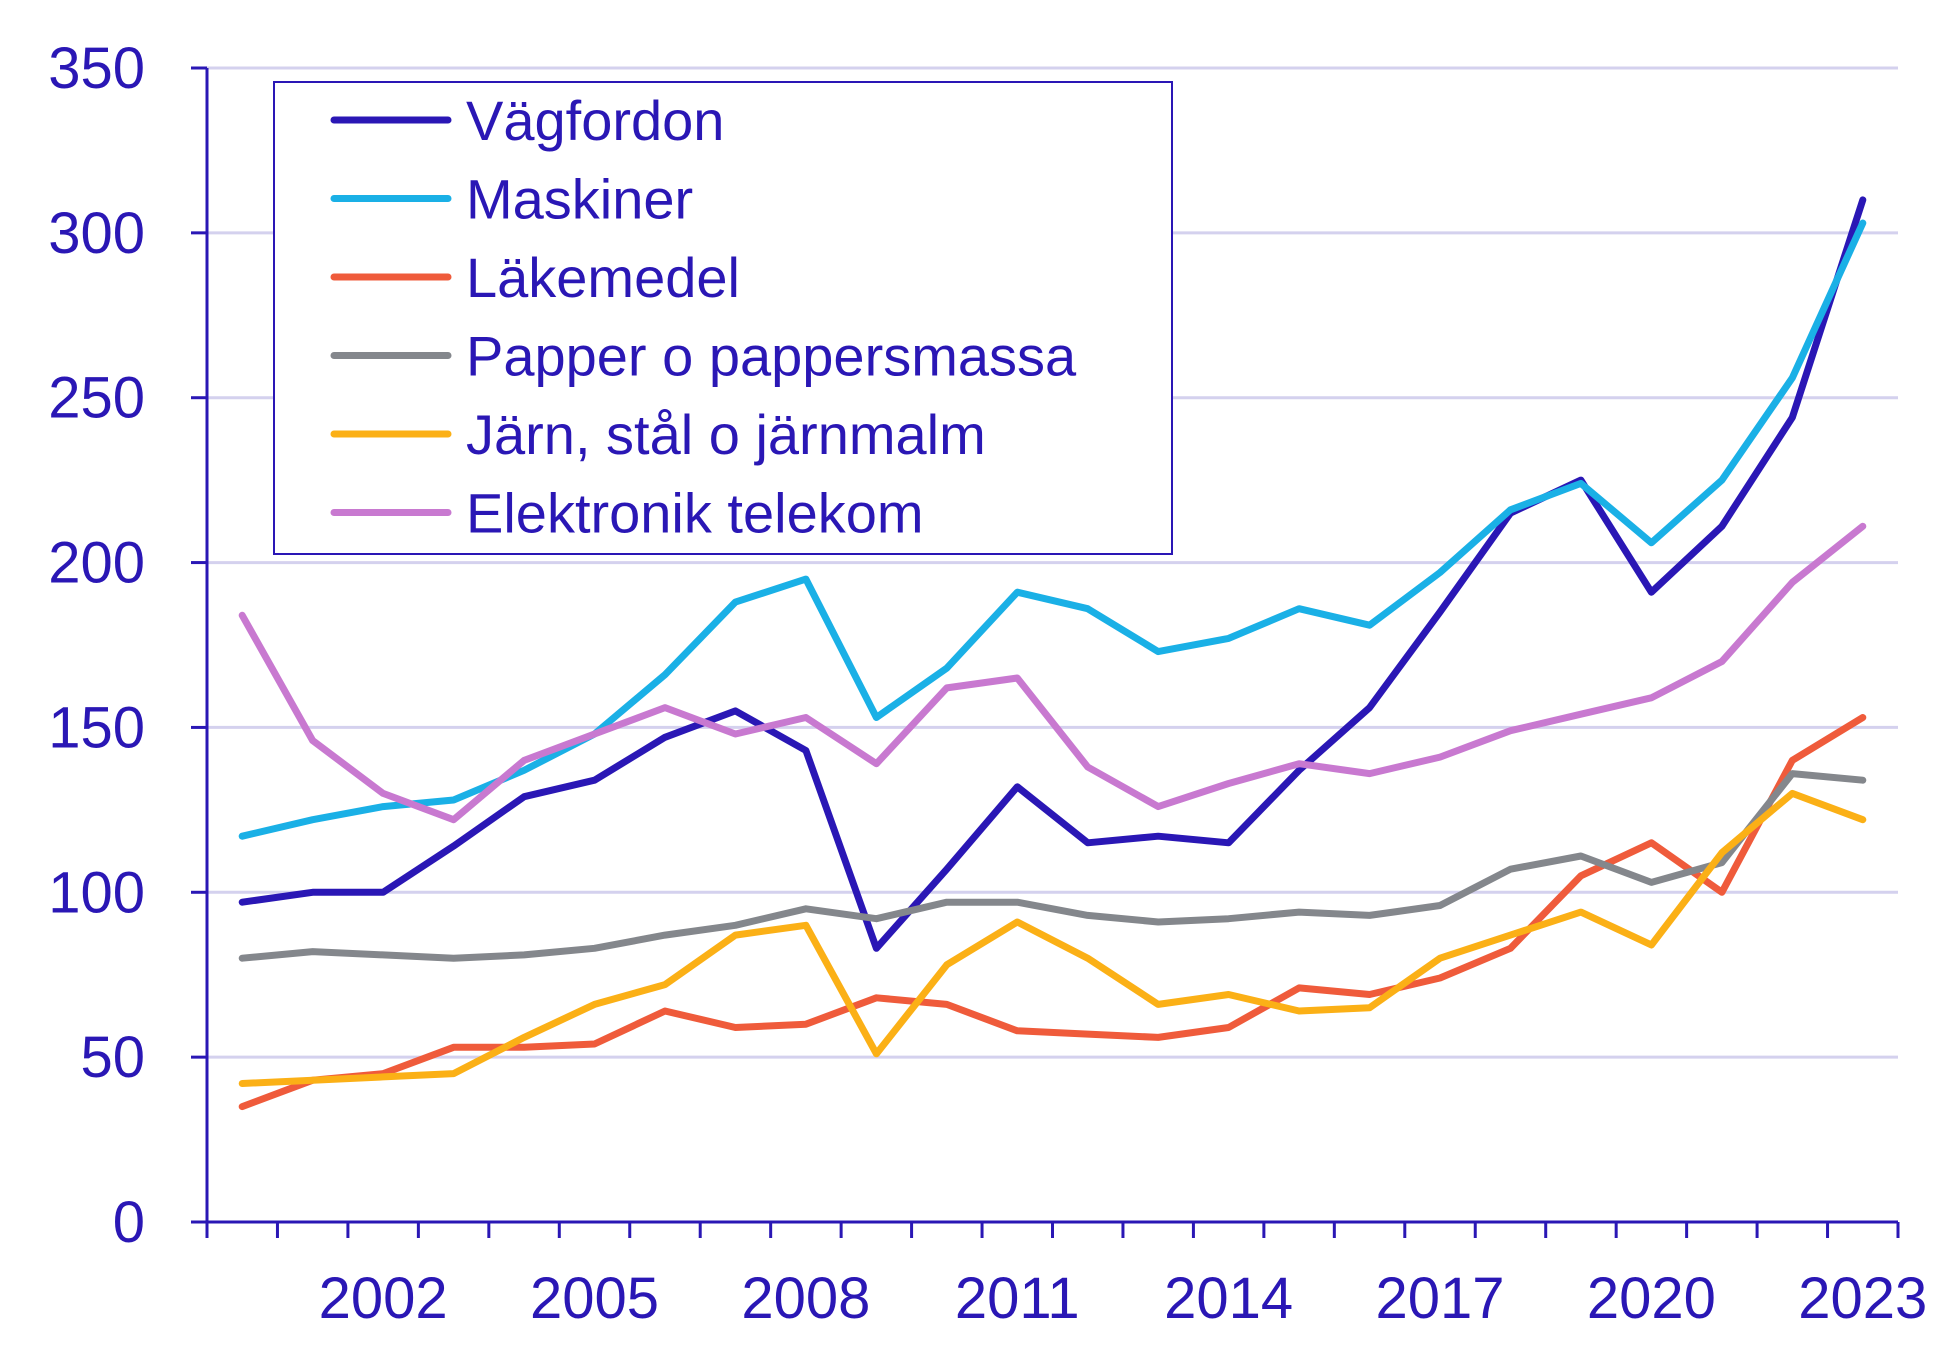 The height and width of the screenshot is (1358, 1960). What do you see at coordinates (96, 892) in the screenshot?
I see `y-tick-label: 100` at bounding box center [96, 892].